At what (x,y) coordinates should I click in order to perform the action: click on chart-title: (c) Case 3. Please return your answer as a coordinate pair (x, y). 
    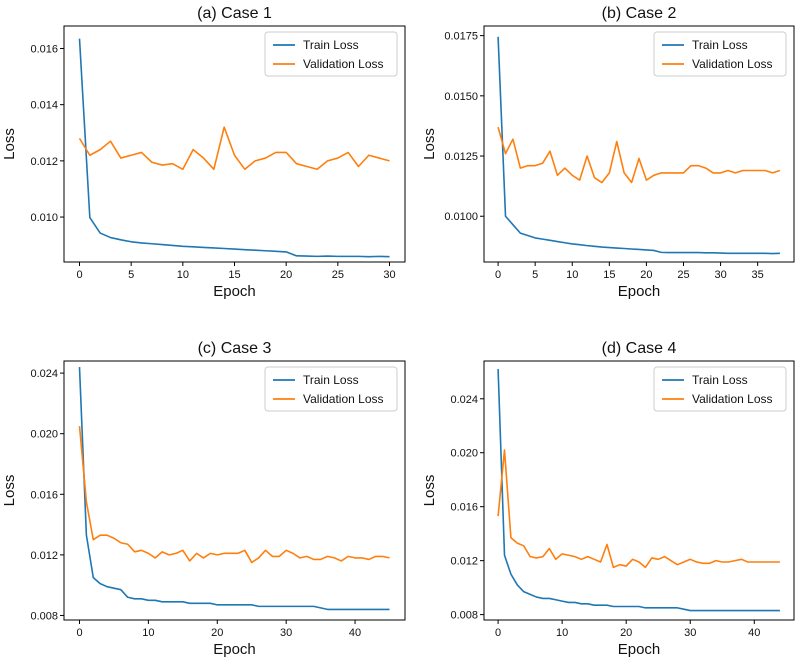
    Looking at the image, I should click on (235, 348).